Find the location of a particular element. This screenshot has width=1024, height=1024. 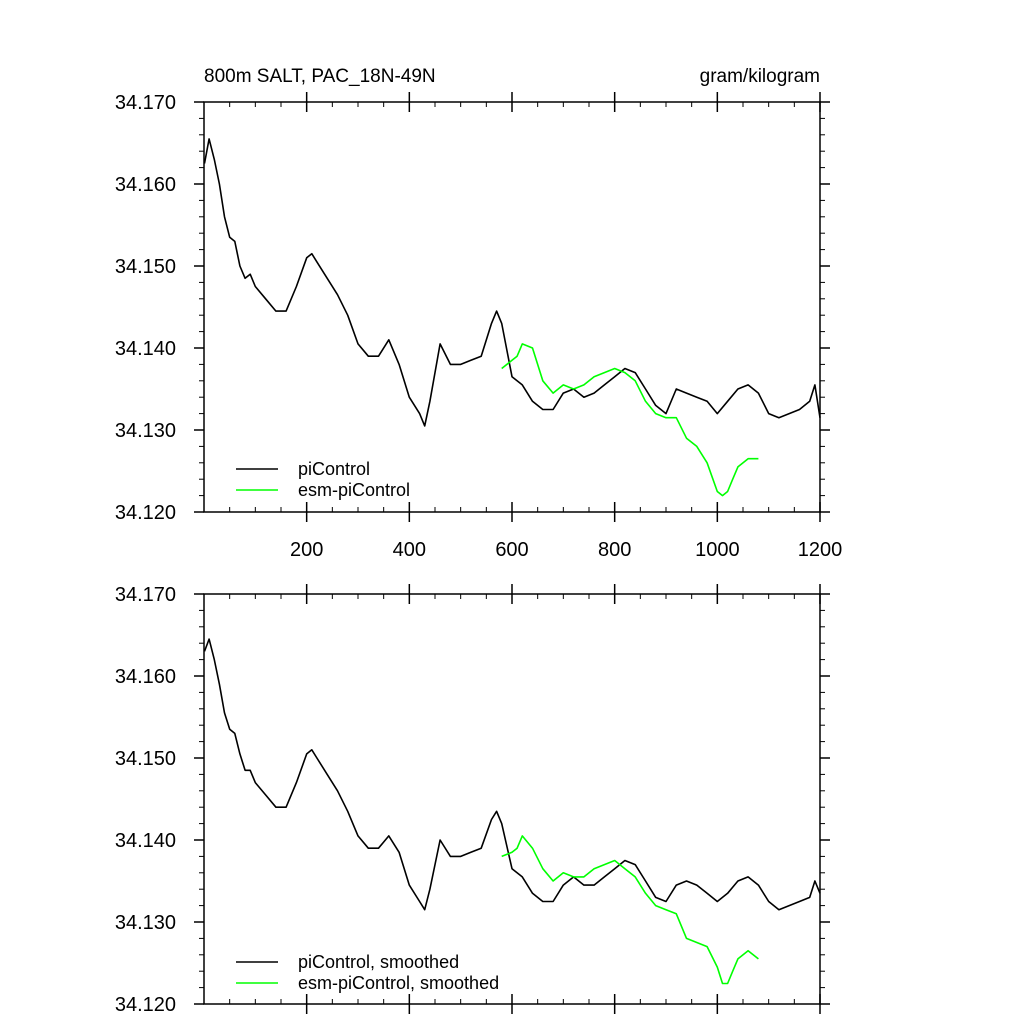

x-tick-label: 400 is located at coordinates (409, 550).